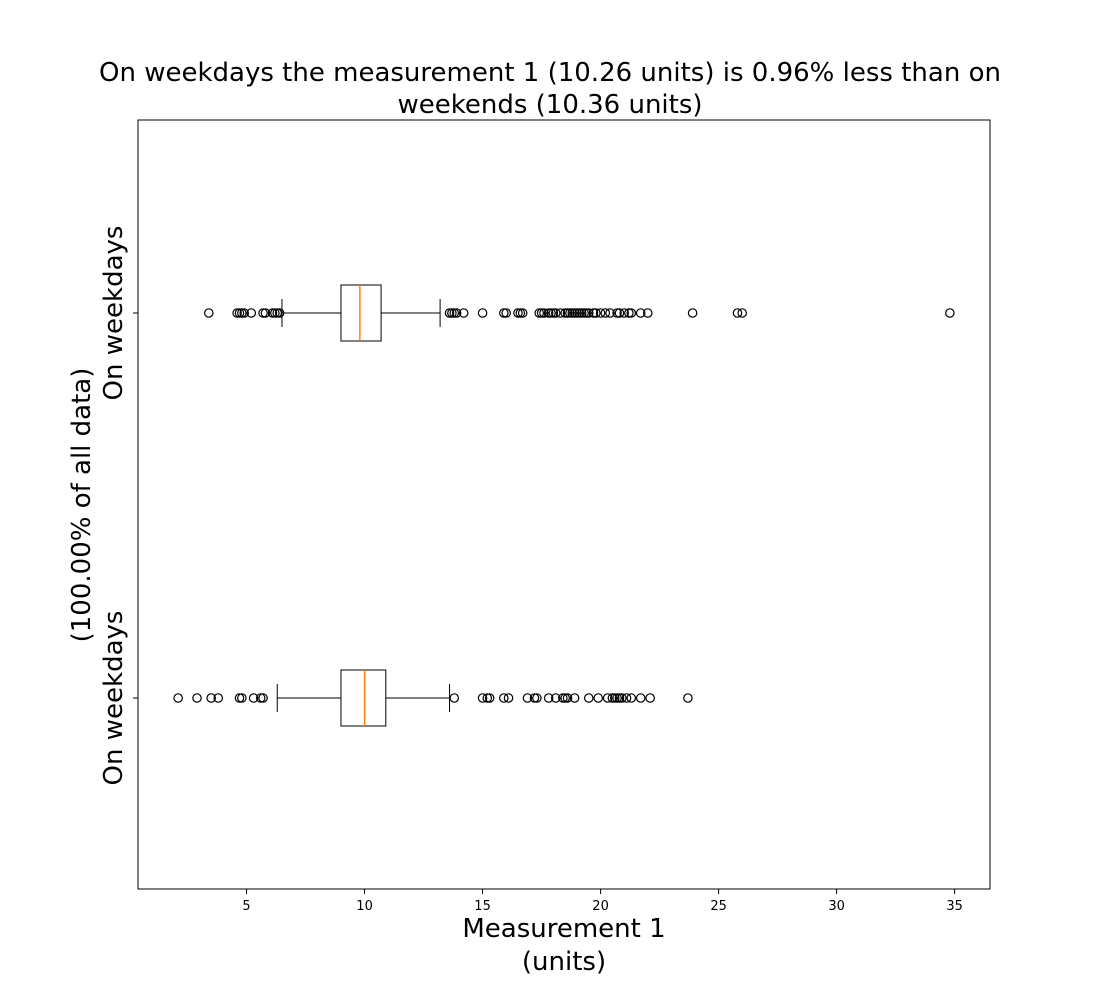  What do you see at coordinates (954, 906) in the screenshot?
I see `x-tick-label: 35` at bounding box center [954, 906].